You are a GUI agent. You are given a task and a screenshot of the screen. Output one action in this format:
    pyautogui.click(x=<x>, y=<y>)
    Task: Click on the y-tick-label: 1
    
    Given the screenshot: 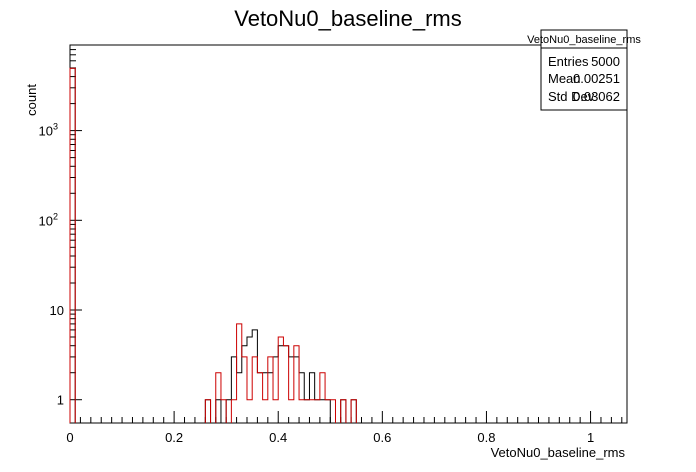 What is the action you would take?
    pyautogui.click(x=60, y=400)
    